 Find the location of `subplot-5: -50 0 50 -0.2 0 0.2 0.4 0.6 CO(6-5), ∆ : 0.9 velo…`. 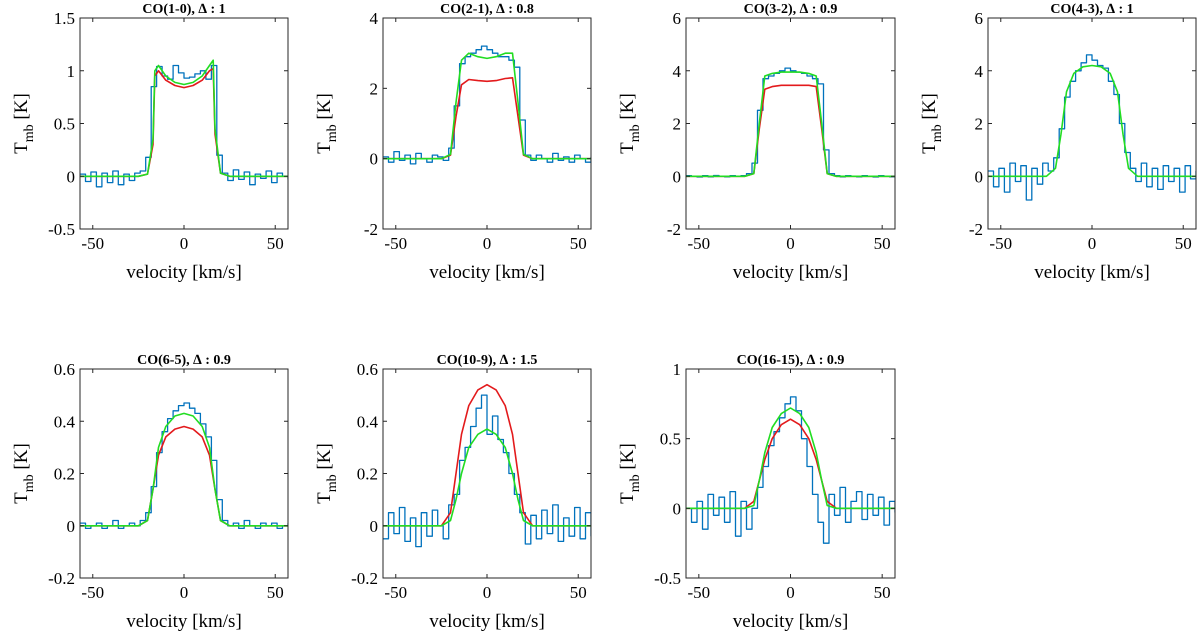

subplot-5: -50 0 50 -0.2 0 0.2 0.4 0.6 CO(6-5), ∆ : 0.9 velo… is located at coordinates (150, 492).